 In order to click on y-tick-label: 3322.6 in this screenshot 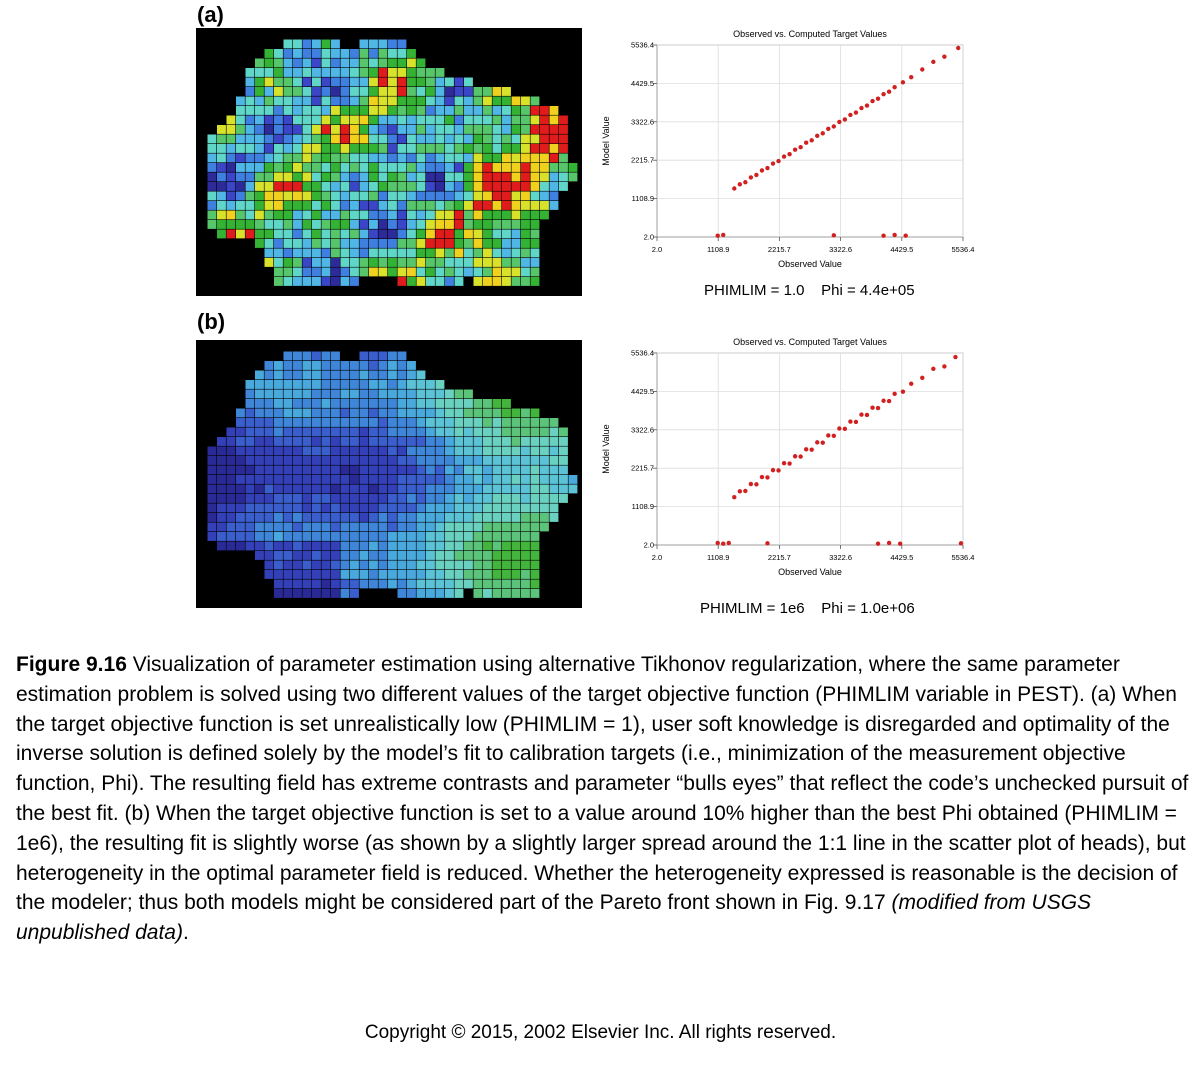, I will do `click(642, 121)`.